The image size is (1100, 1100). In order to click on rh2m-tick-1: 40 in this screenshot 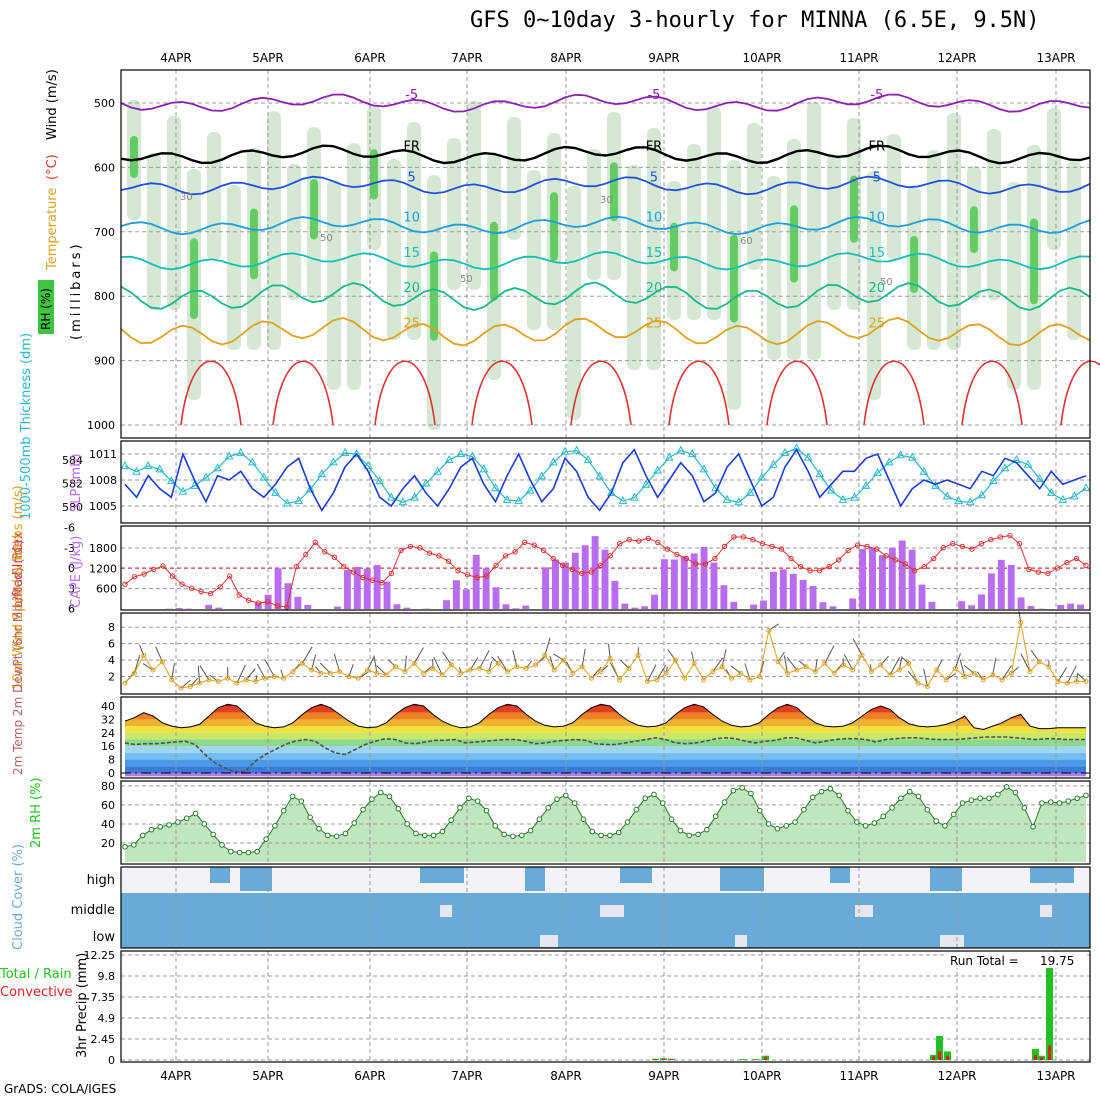, I will do `click(108, 824)`.